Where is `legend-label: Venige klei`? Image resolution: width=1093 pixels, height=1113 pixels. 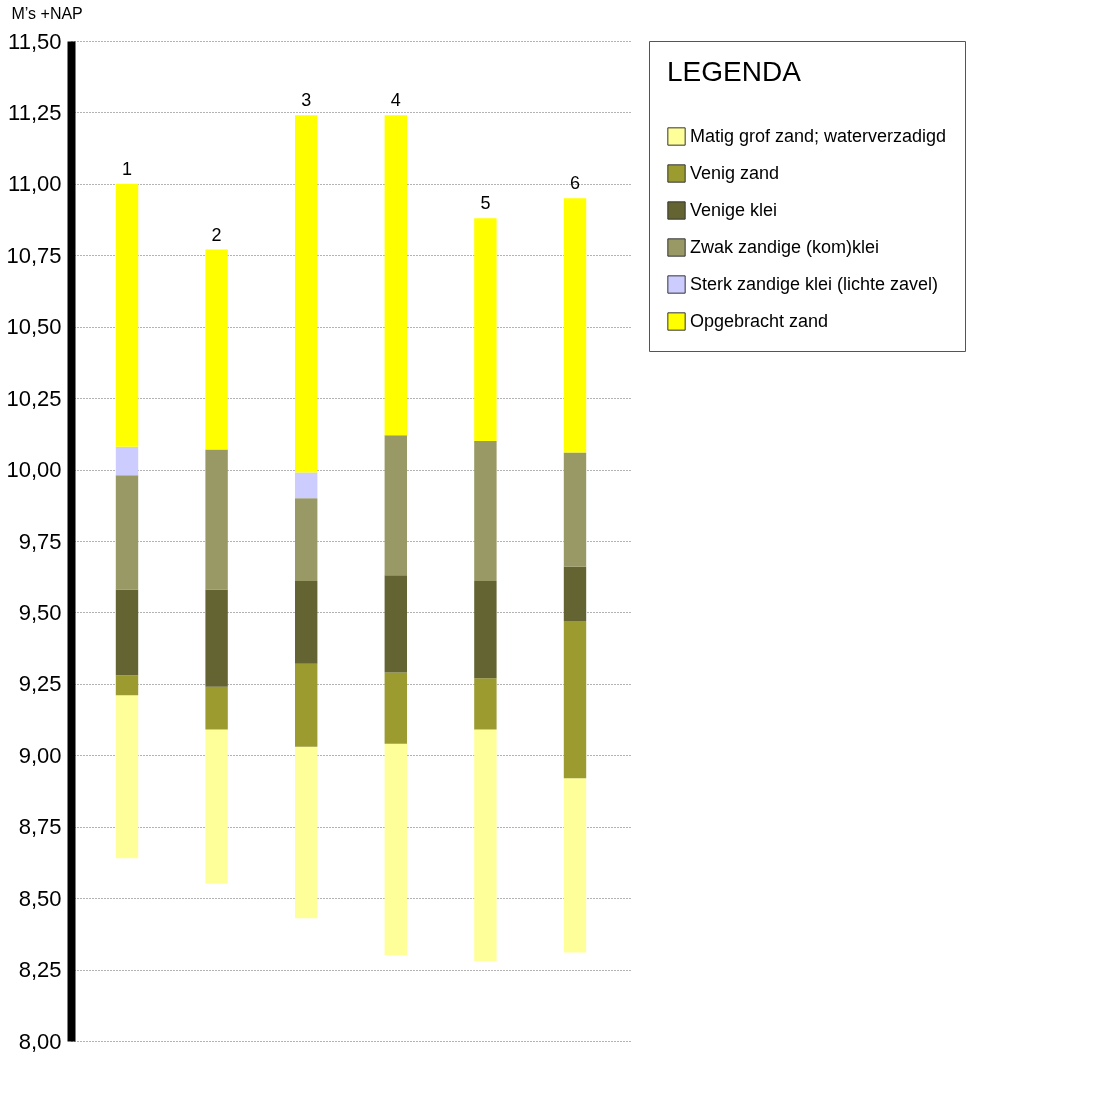 legend-label: Venige klei is located at coordinates (734, 209).